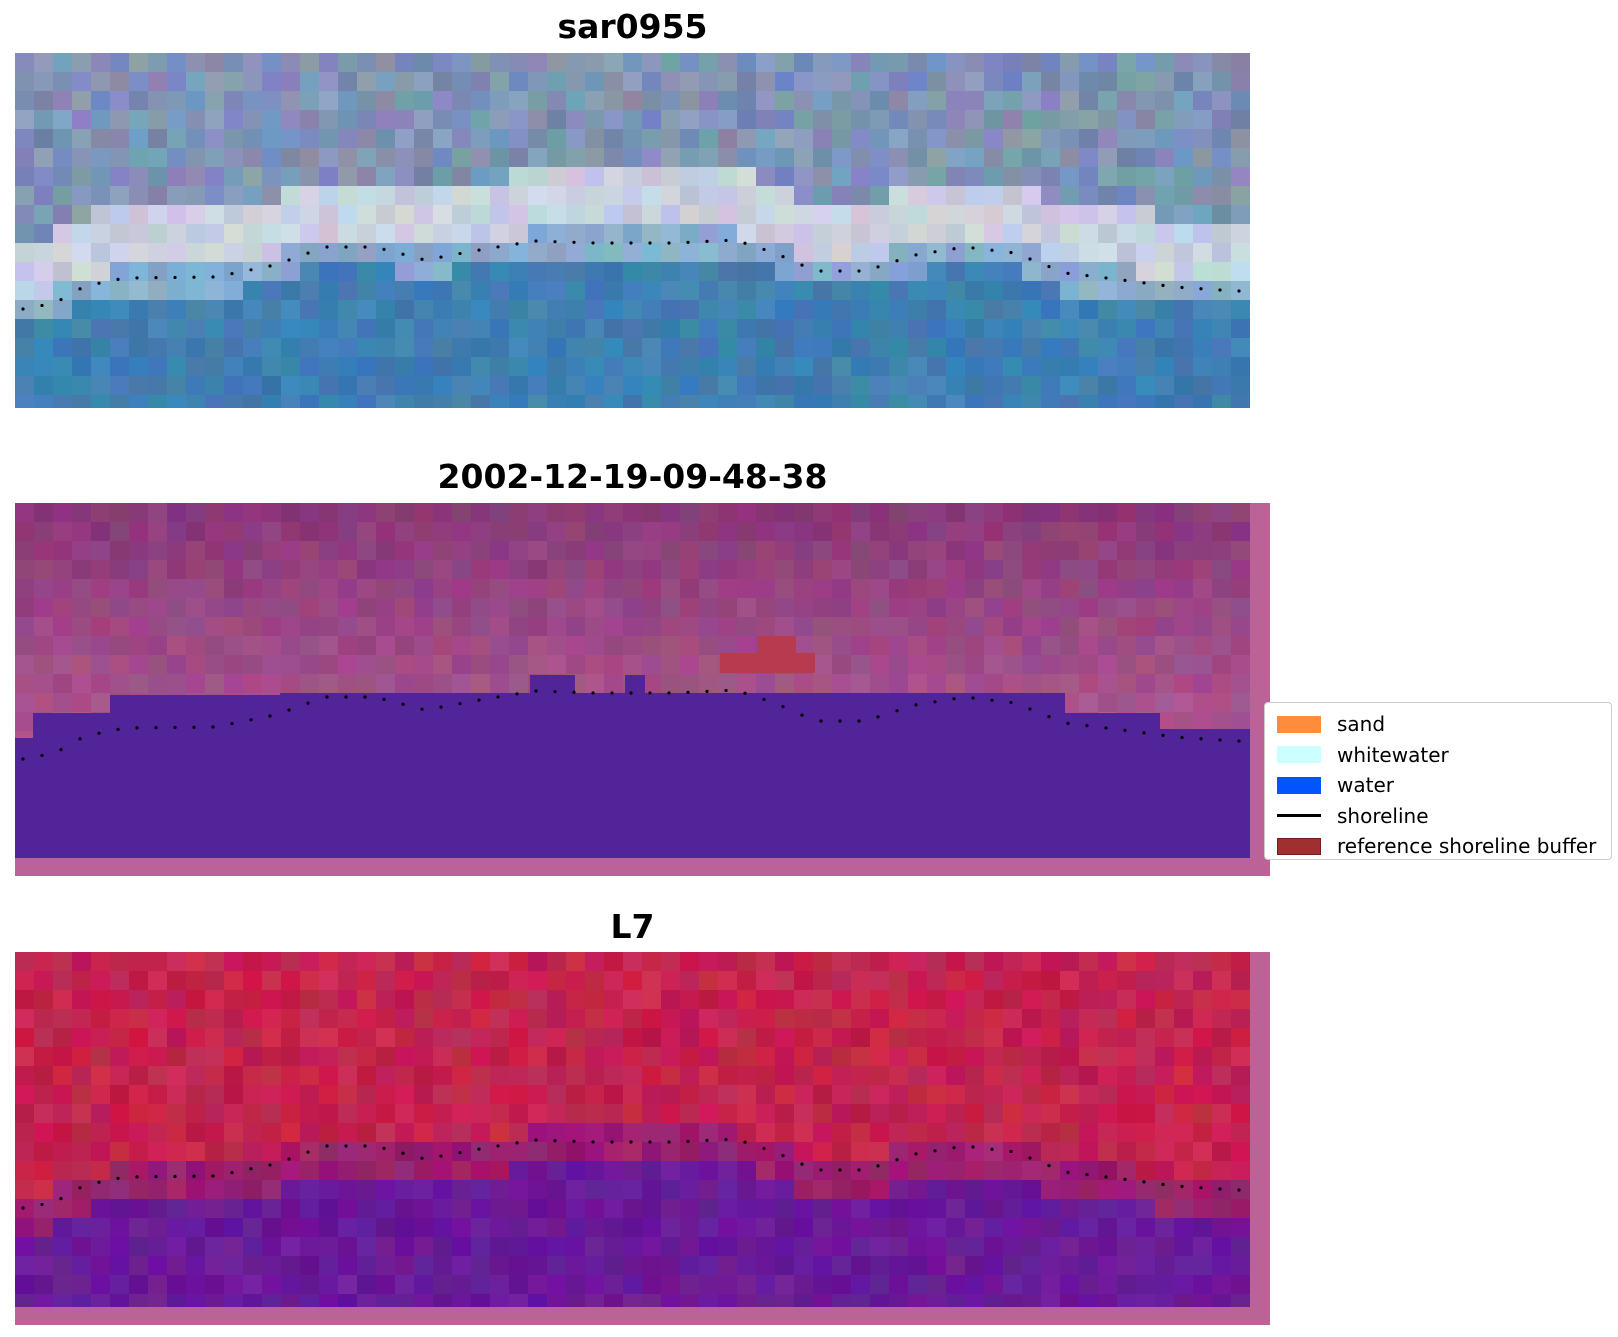 The width and height of the screenshot is (1618, 1337). What do you see at coordinates (1438, 816) in the screenshot?
I see `legend-item-shoreline: shoreline` at bounding box center [1438, 816].